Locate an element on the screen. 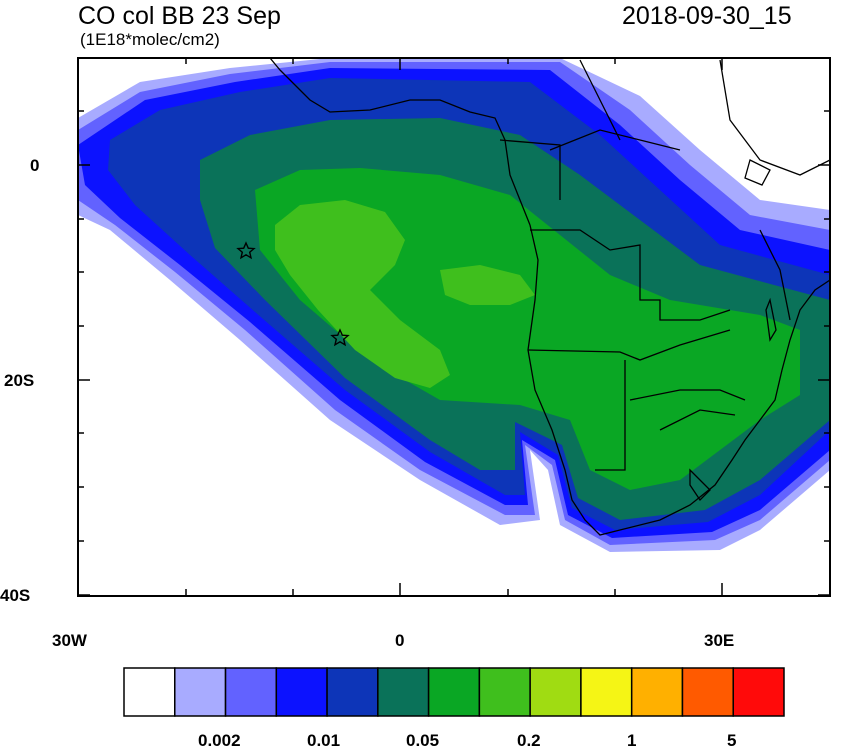 Image resolution: width=850 pixels, height=750 pixels. map-title: CO col BB 23 Sep is located at coordinates (179, 16).